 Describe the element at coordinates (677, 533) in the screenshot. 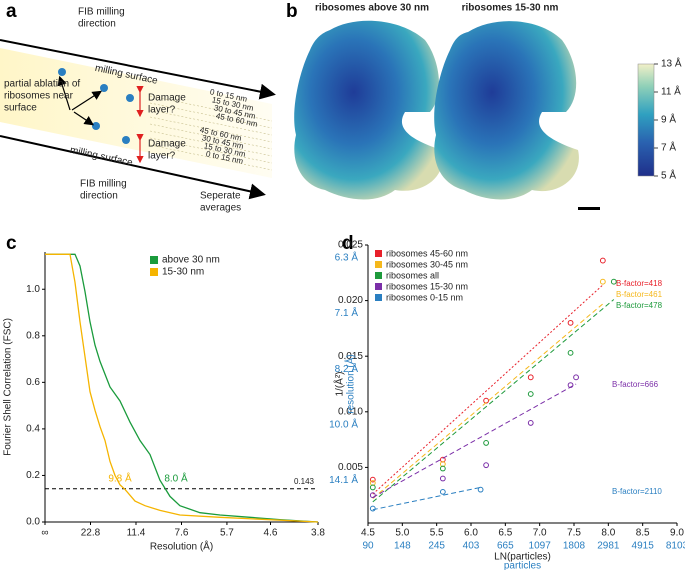

I see `x-tick-label: 9.0` at that location.